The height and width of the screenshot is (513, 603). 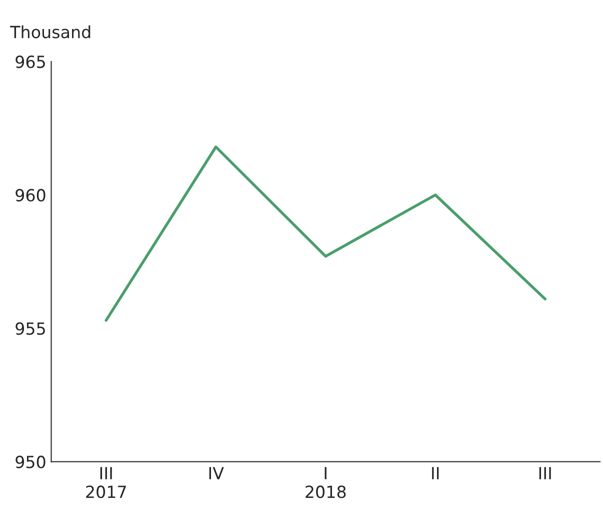 What do you see at coordinates (545, 473) in the screenshot?
I see `x-tick-label: III` at bounding box center [545, 473].